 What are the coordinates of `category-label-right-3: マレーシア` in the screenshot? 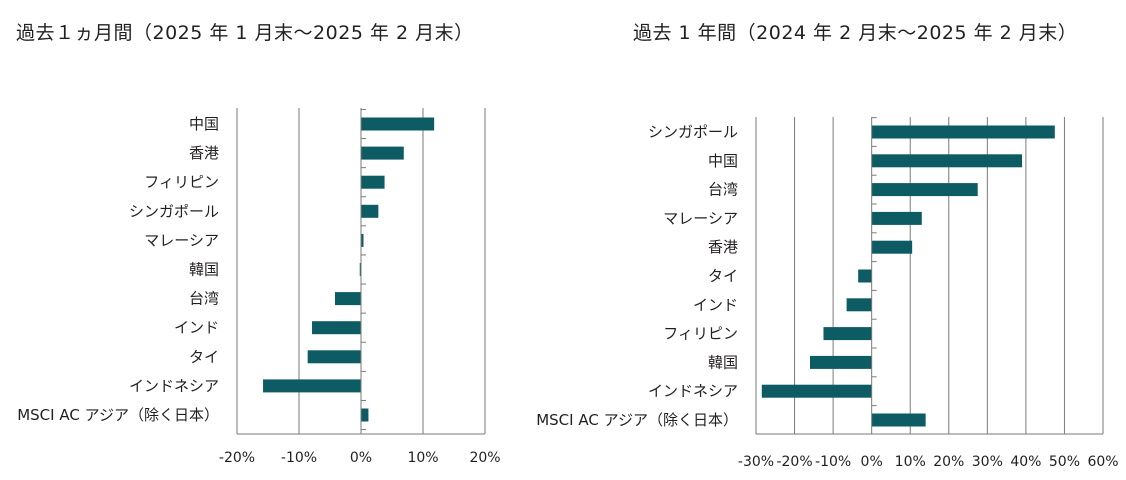 It's located at (700, 218).